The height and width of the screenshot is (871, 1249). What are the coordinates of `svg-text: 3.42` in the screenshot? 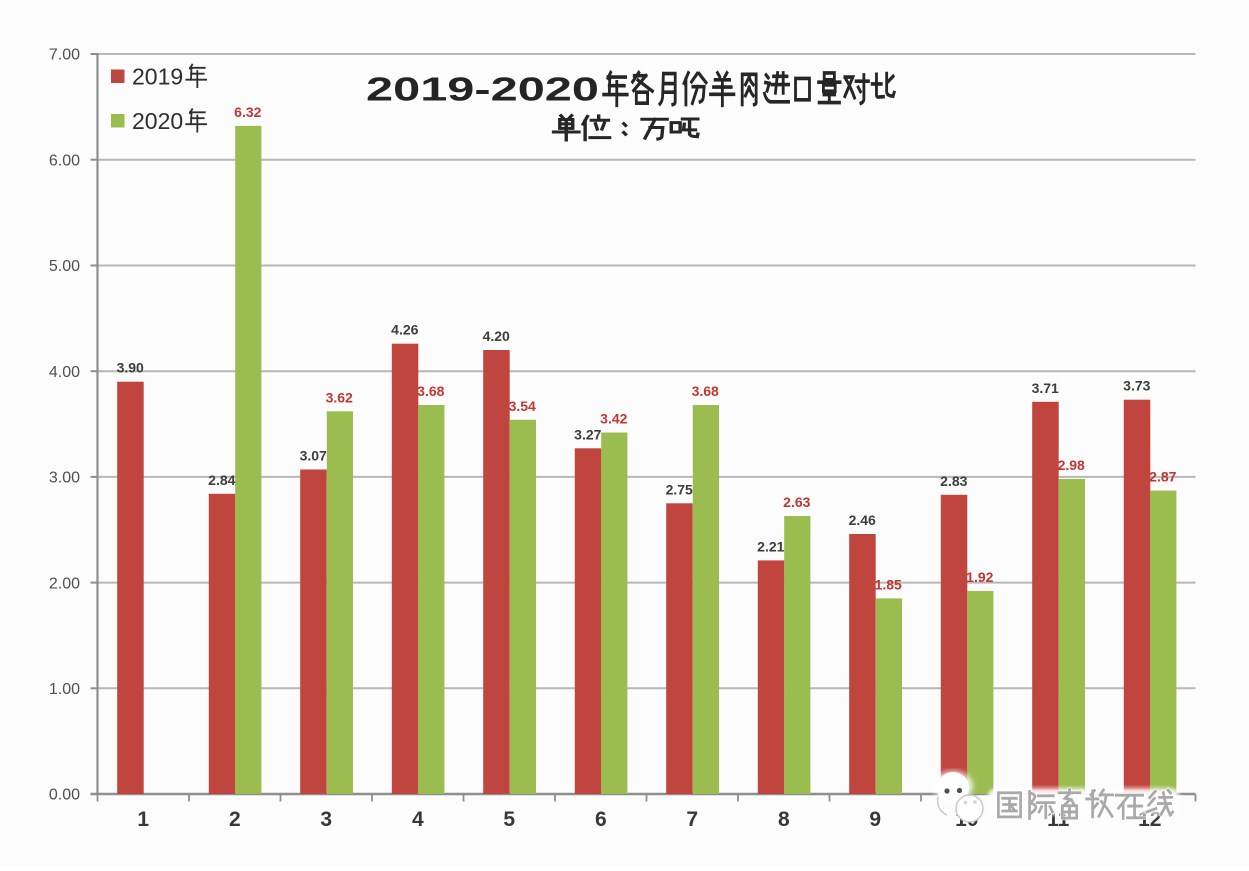 It's located at (613, 419).